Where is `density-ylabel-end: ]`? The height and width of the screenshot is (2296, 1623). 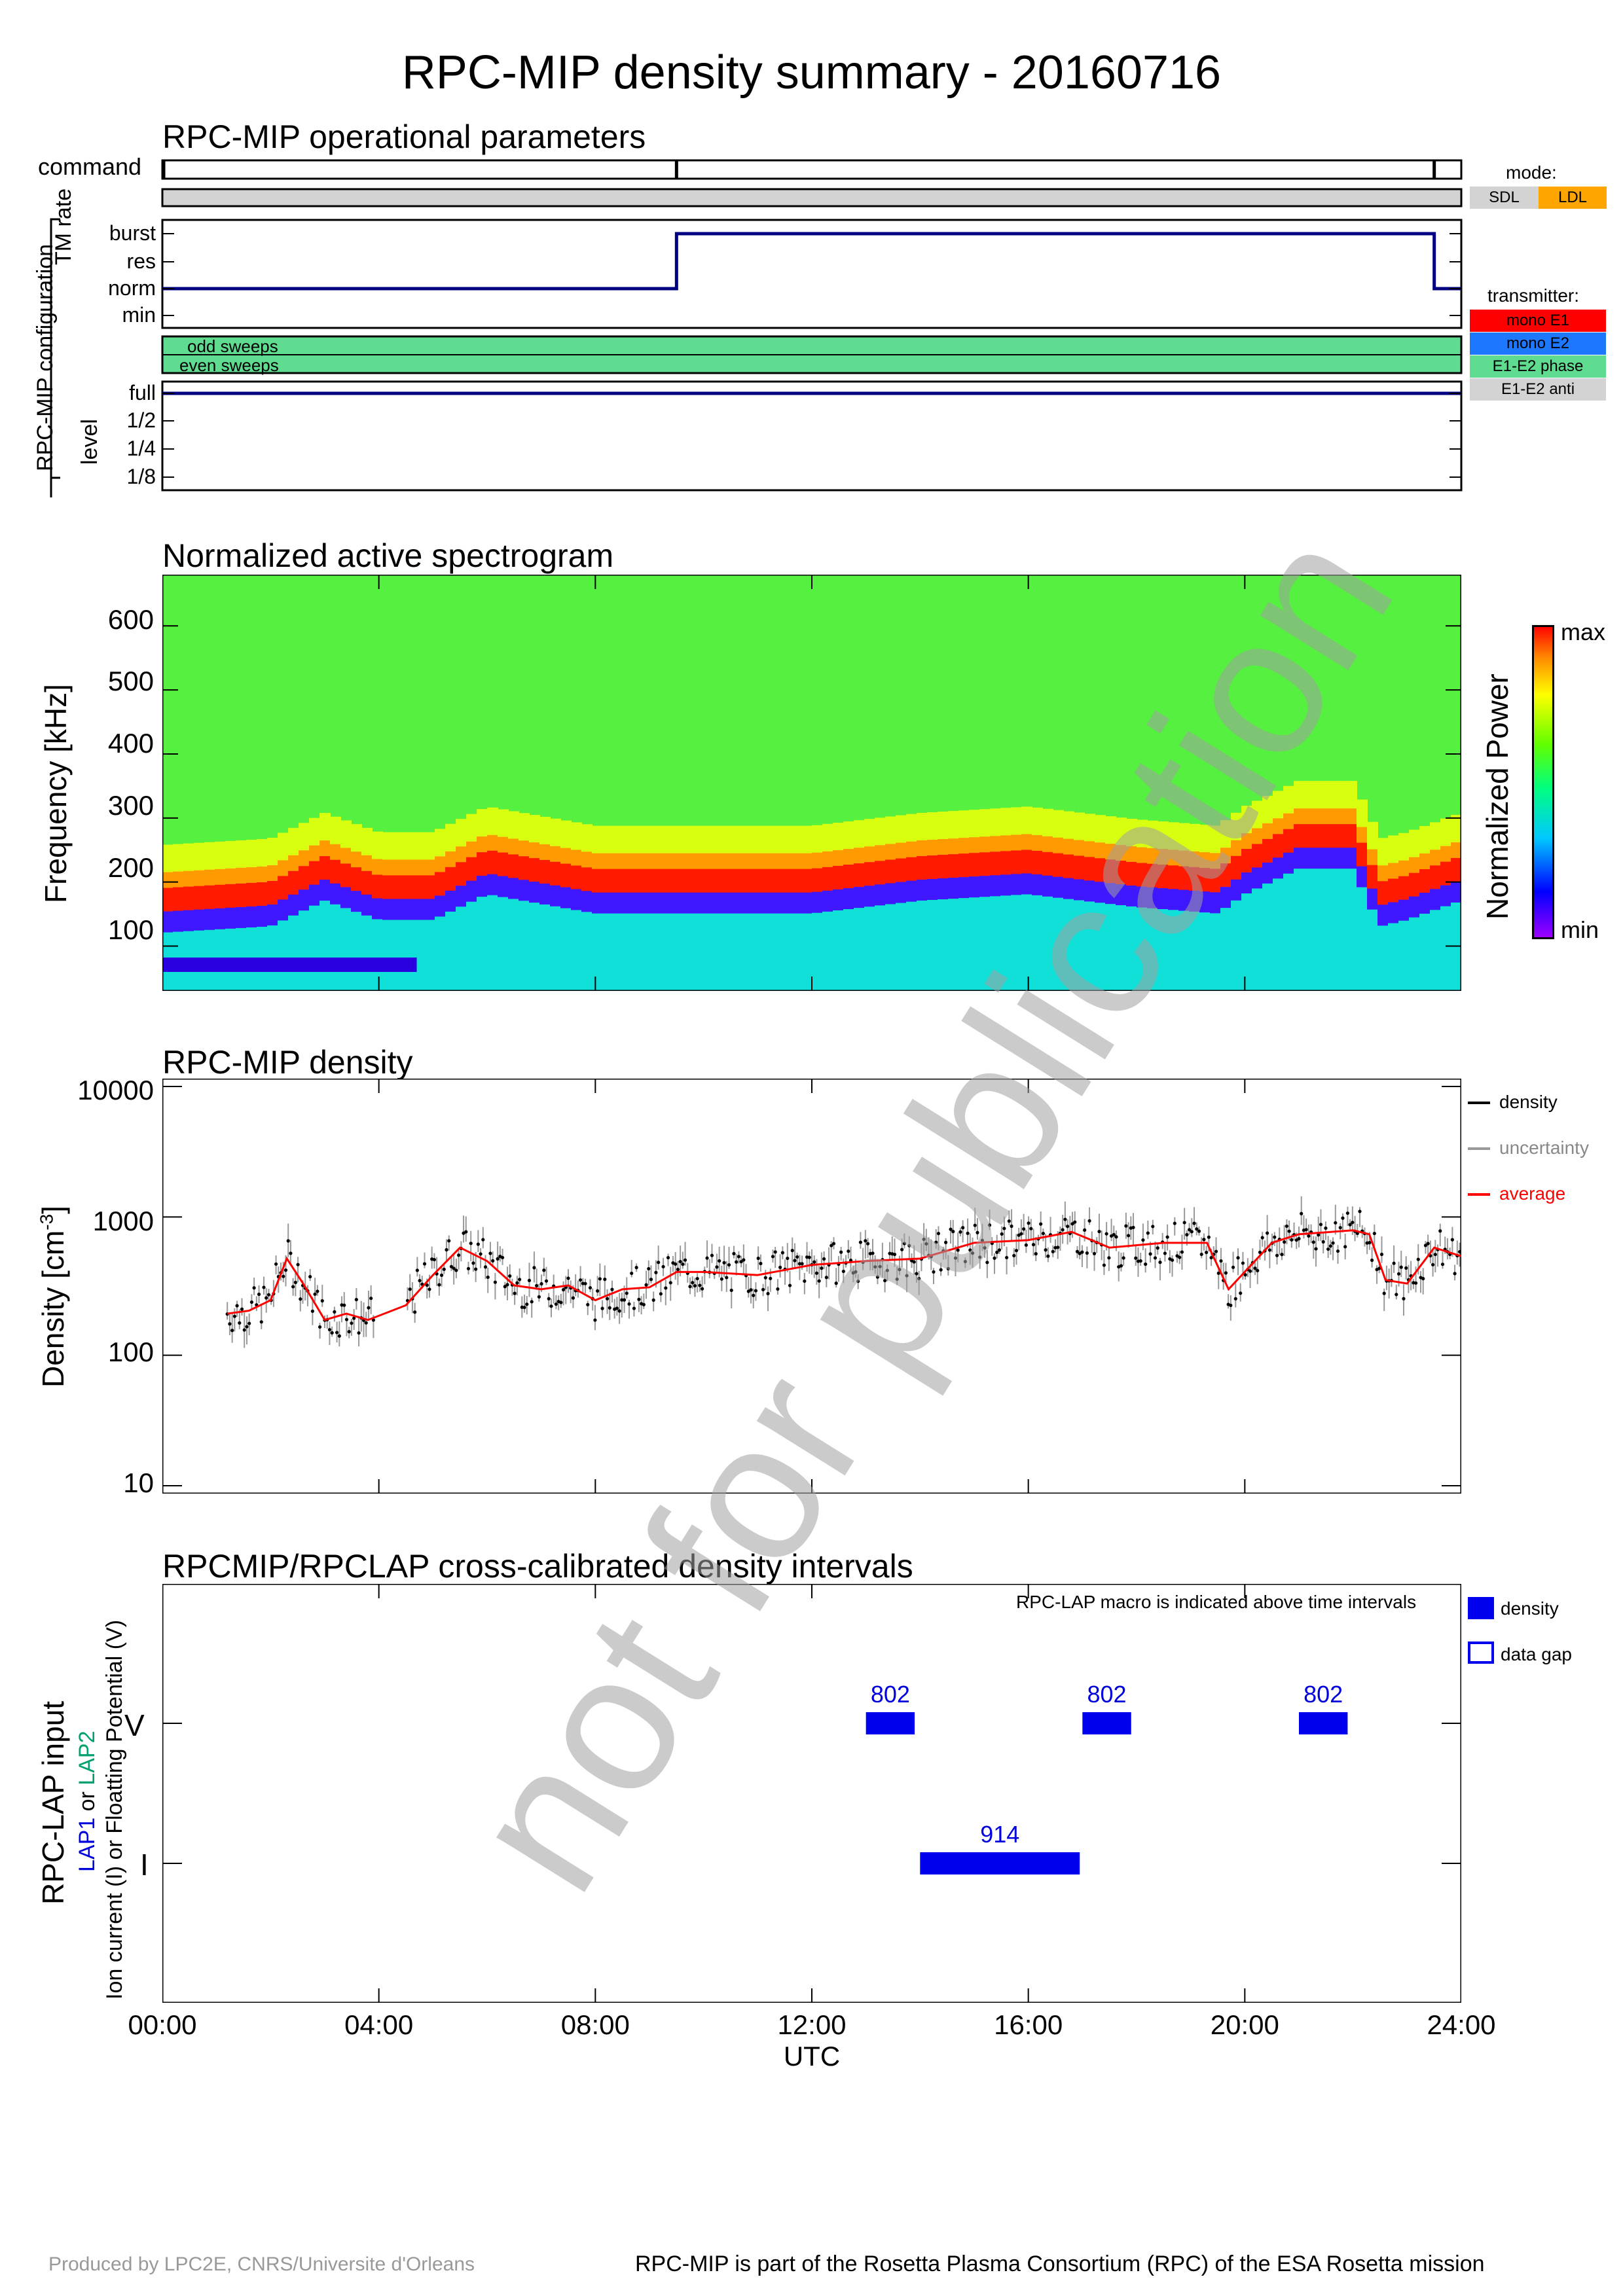 density-ylabel-end: ] is located at coordinates (53, 1210).